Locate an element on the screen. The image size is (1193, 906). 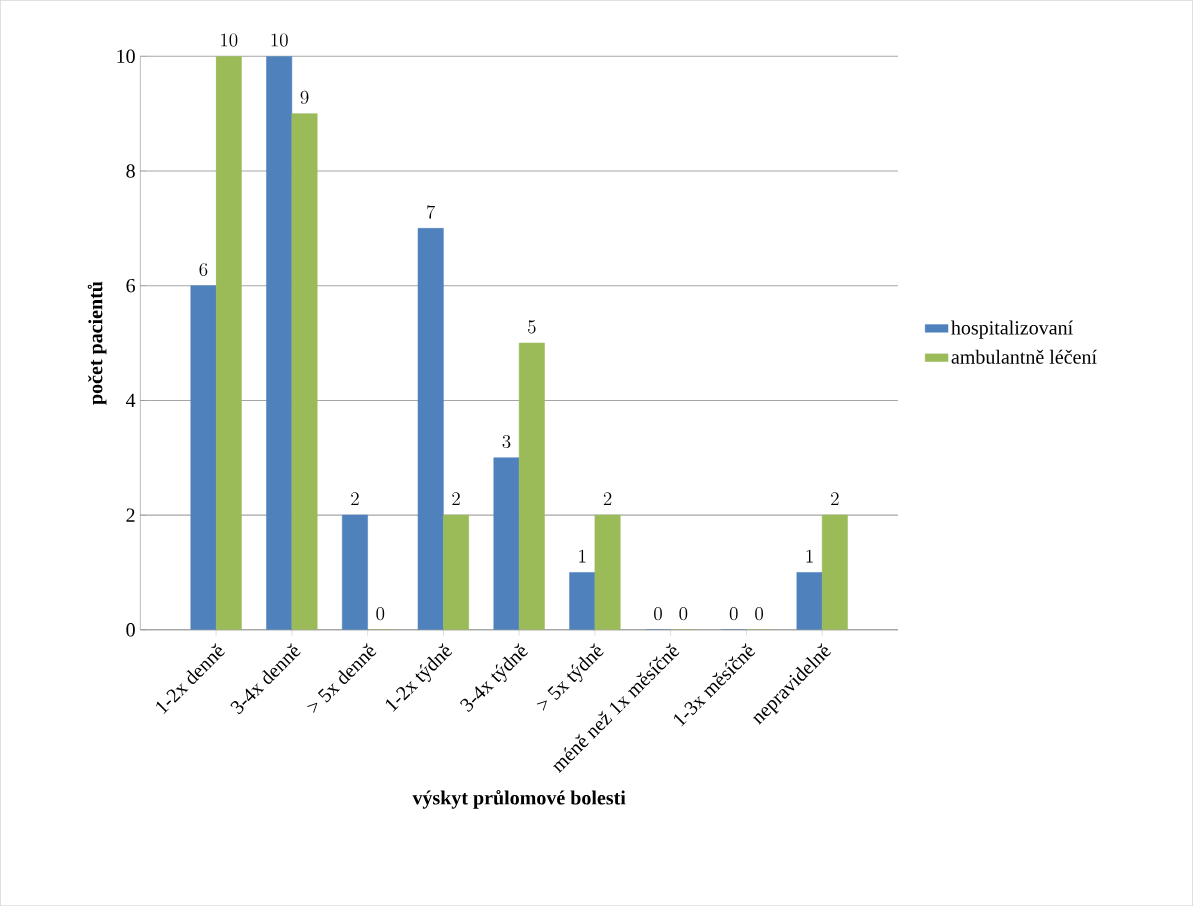
y-tick-label: 4 is located at coordinates (131, 400).